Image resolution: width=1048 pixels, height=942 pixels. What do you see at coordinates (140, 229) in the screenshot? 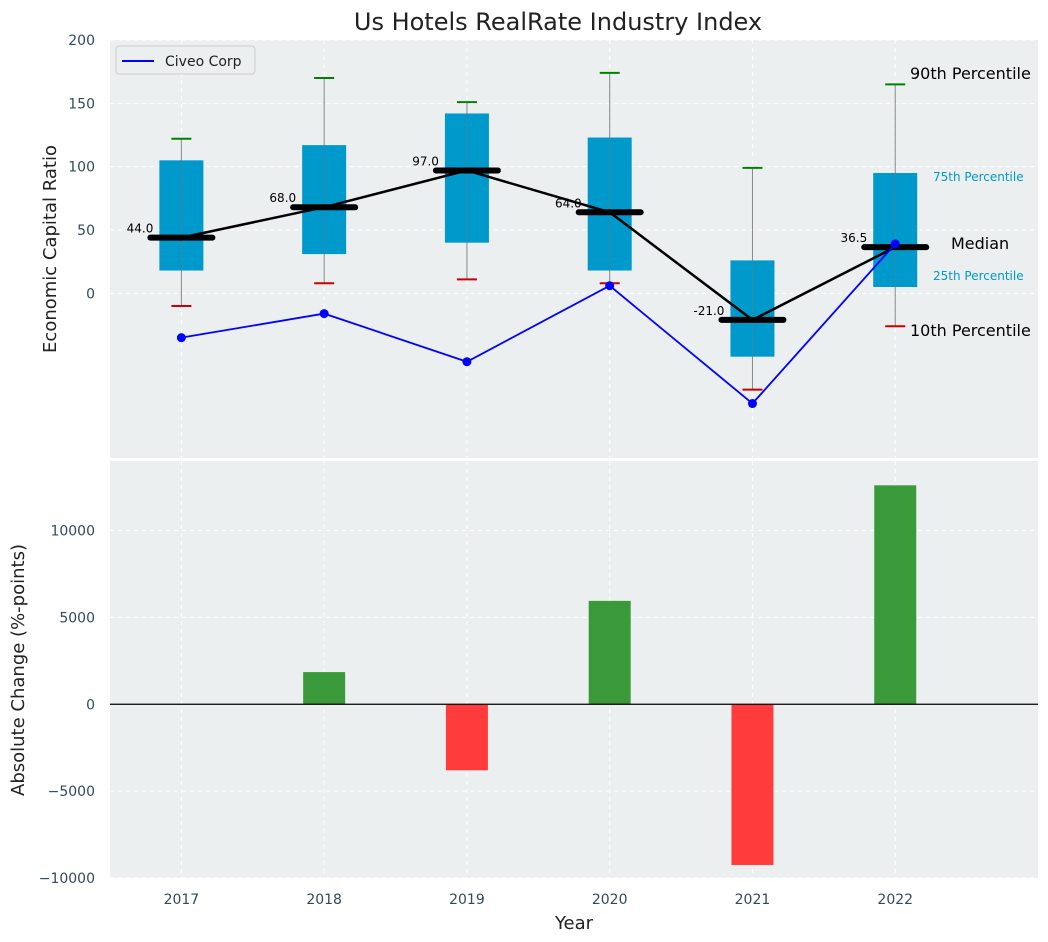
I see `median-label-2017: 44.0` at bounding box center [140, 229].